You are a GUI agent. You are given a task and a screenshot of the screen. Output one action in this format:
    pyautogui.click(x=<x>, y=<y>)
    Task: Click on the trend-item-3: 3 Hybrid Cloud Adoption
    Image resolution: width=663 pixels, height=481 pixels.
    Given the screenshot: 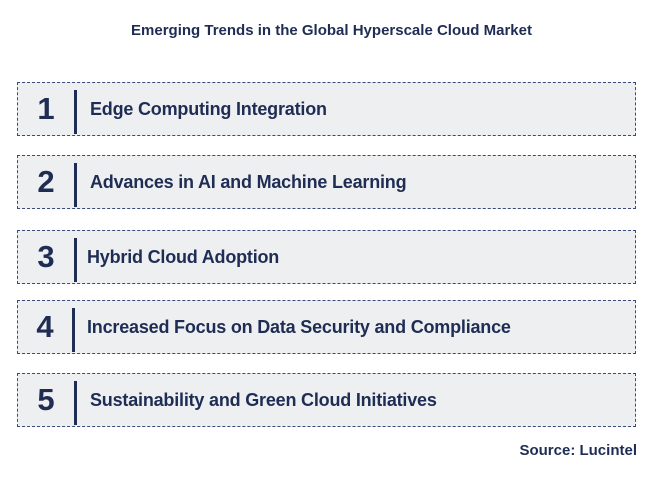 What is the action you would take?
    pyautogui.click(x=326, y=257)
    